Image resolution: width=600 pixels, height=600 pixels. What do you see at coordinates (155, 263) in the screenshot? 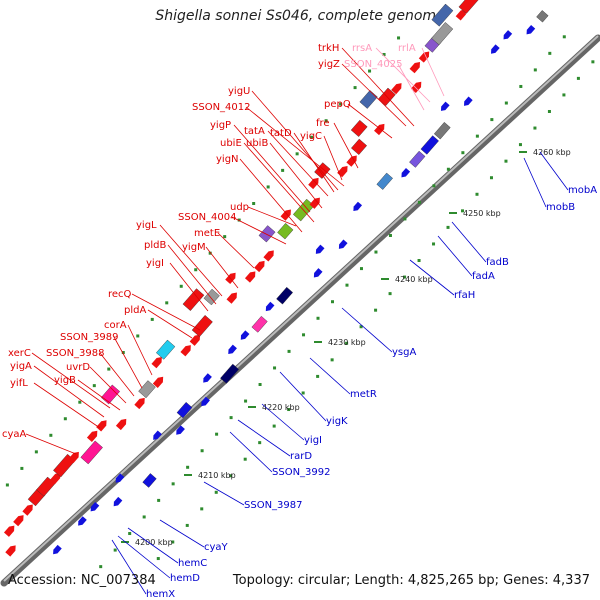
I see `gene-label-forward: yigI` at bounding box center [155, 263].